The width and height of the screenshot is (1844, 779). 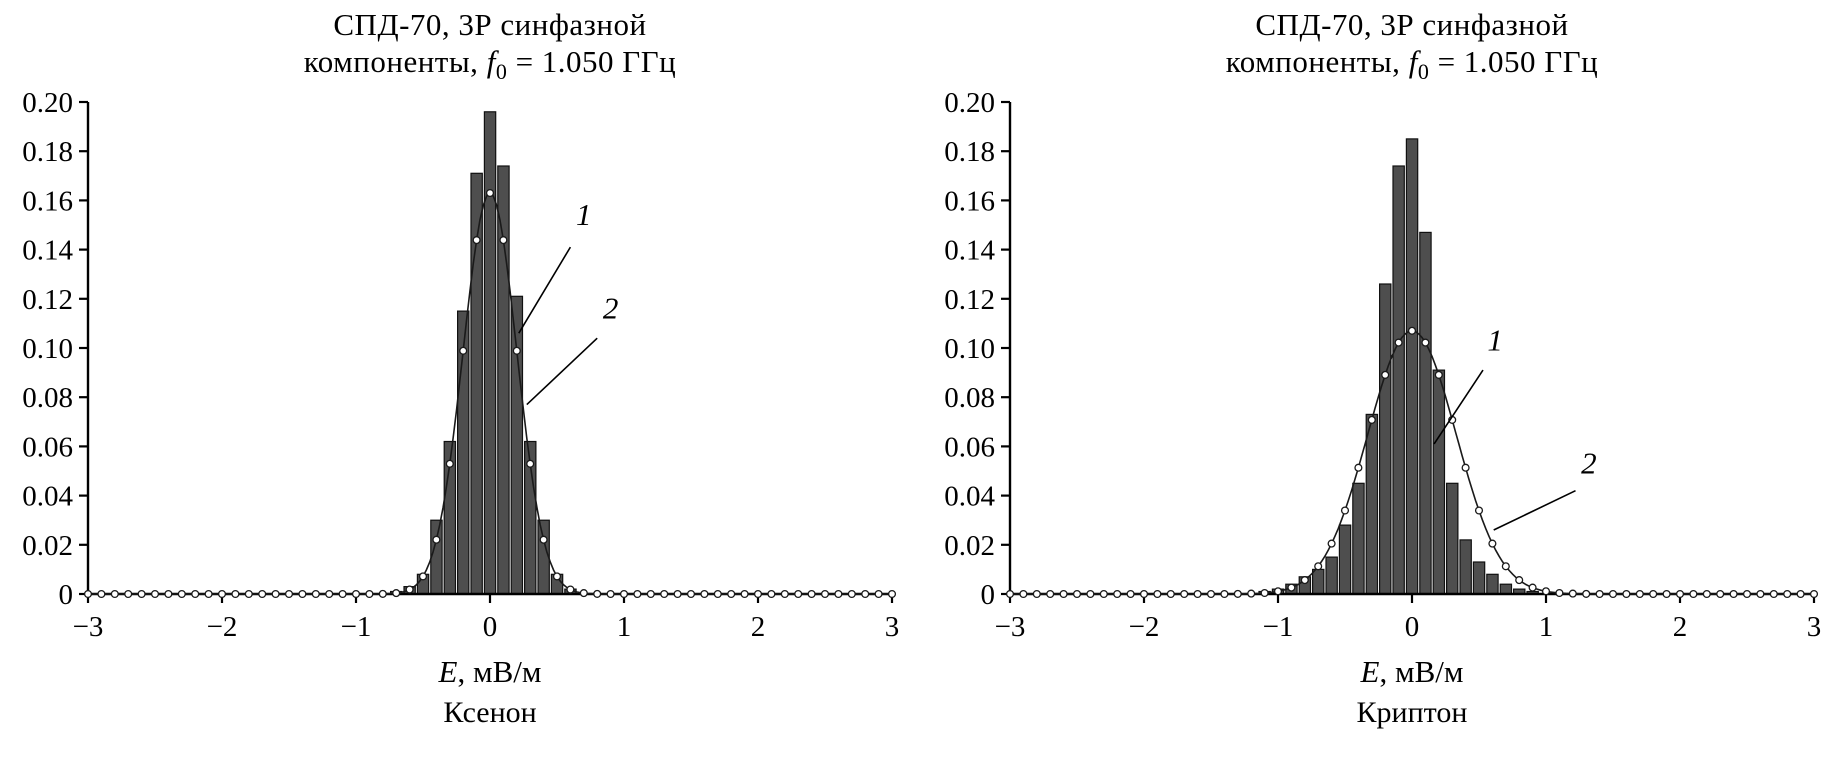 What do you see at coordinates (1010, 627) in the screenshot?
I see `x-tick-label: −3` at bounding box center [1010, 627].